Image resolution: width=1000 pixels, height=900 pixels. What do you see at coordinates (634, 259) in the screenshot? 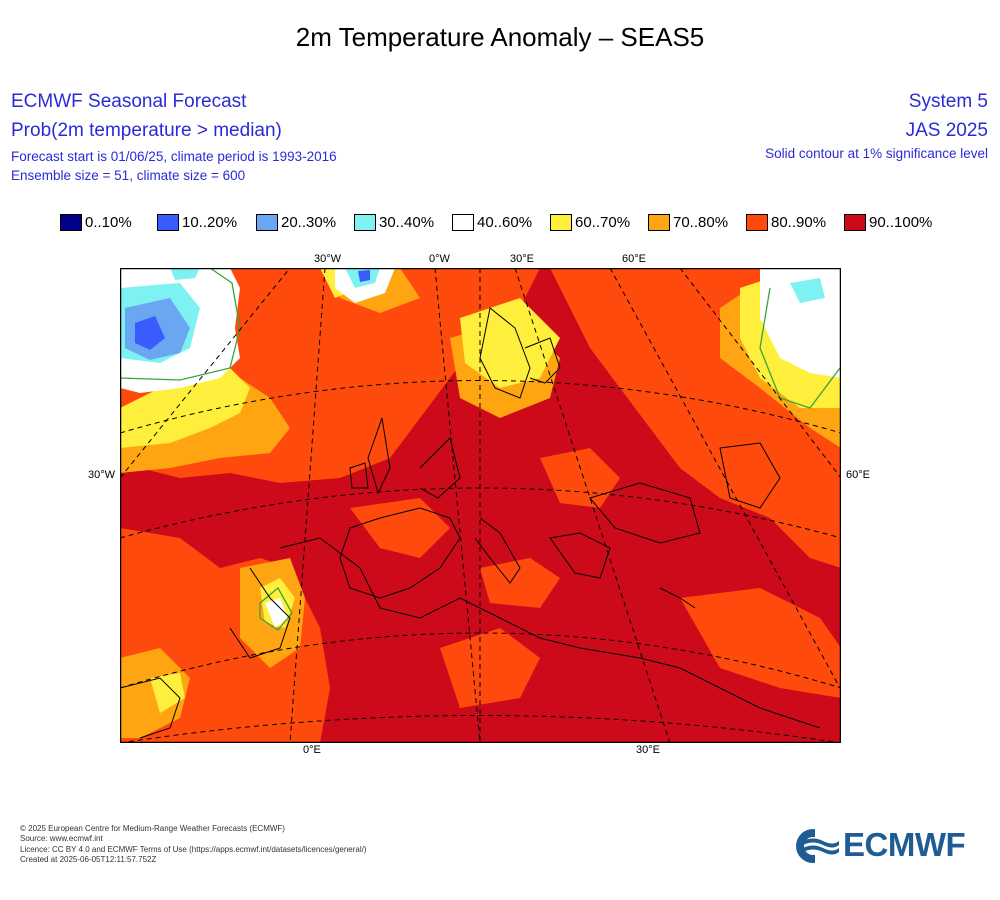
I see `lon-label-top: 60°E` at bounding box center [634, 259].